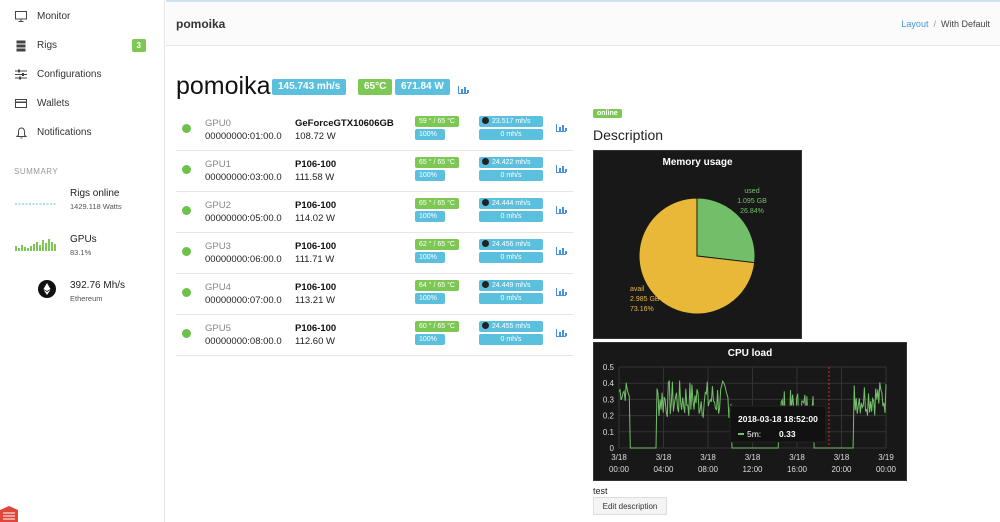 The width and height of the screenshot is (1000, 522). What do you see at coordinates (36, 204) in the screenshot?
I see `rigs-sparkline-icon` at bounding box center [36, 204].